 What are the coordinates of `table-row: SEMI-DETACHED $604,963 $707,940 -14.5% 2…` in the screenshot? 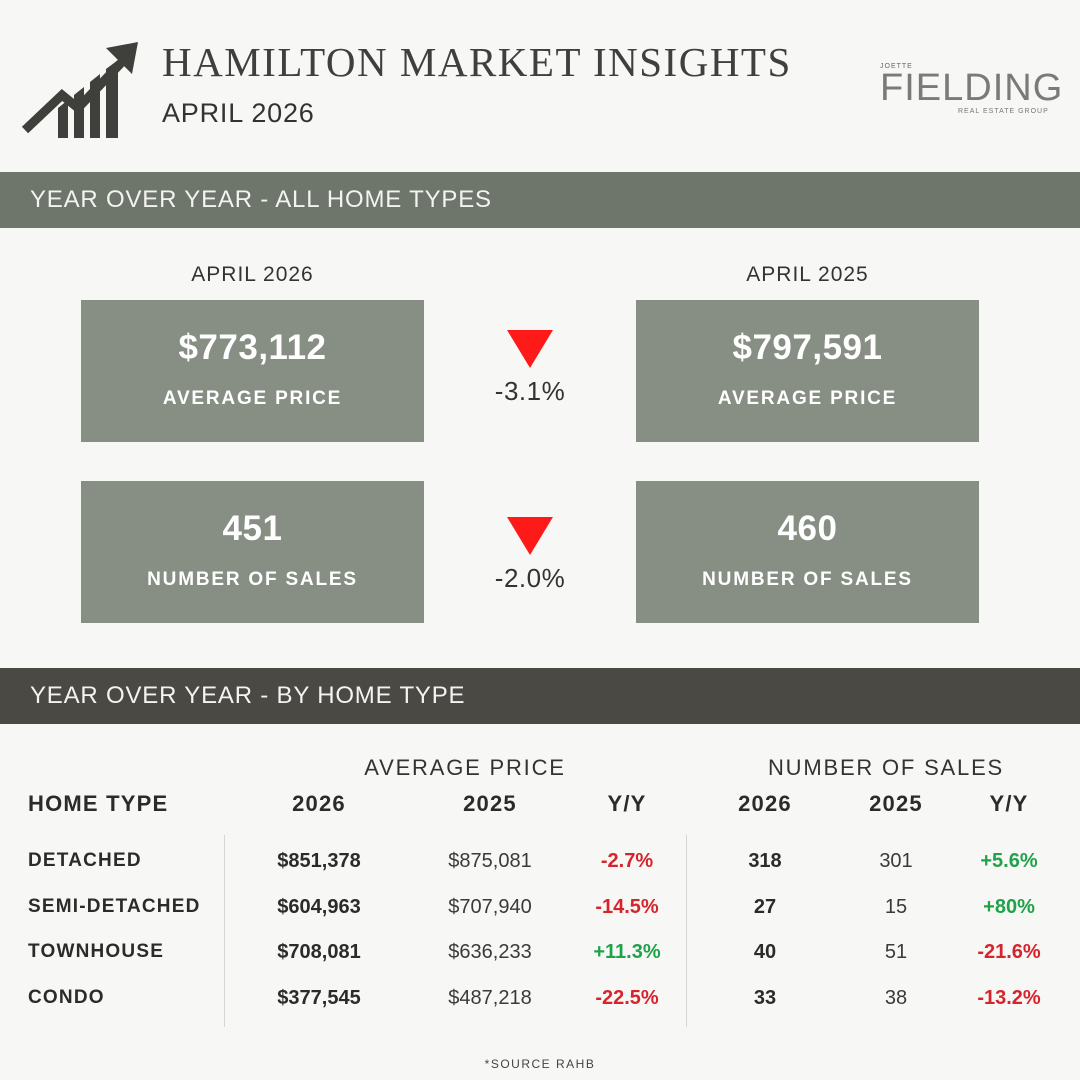 It's located at (540, 911).